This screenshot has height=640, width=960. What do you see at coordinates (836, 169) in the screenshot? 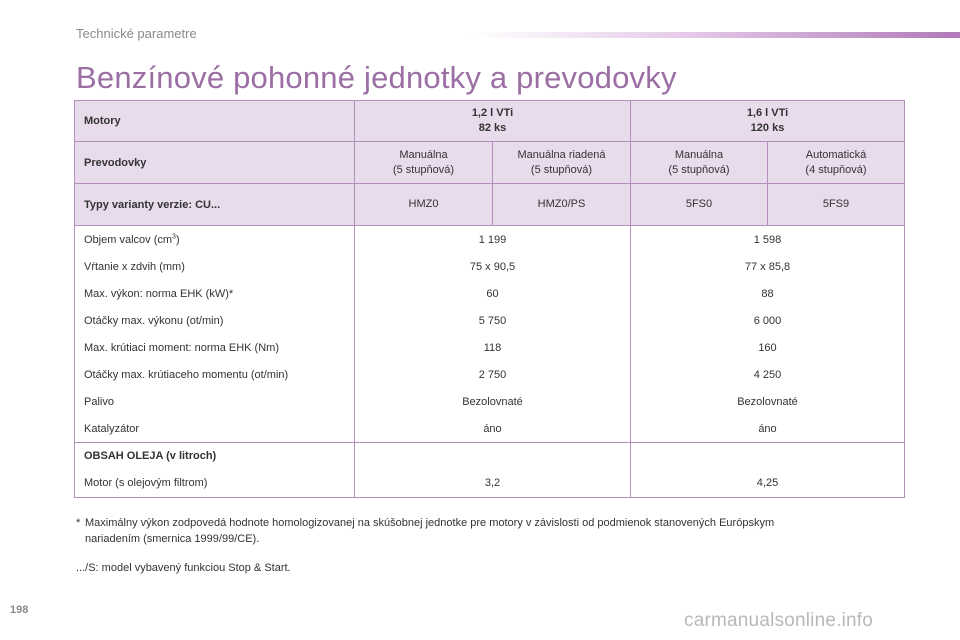
I see `gearbox-speeds: (4 stupňová)` at bounding box center [836, 169].